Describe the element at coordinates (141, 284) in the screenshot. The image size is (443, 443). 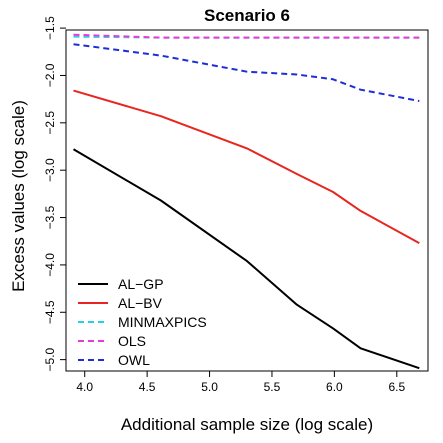
I see `legend-label-0: AL−GP` at that location.